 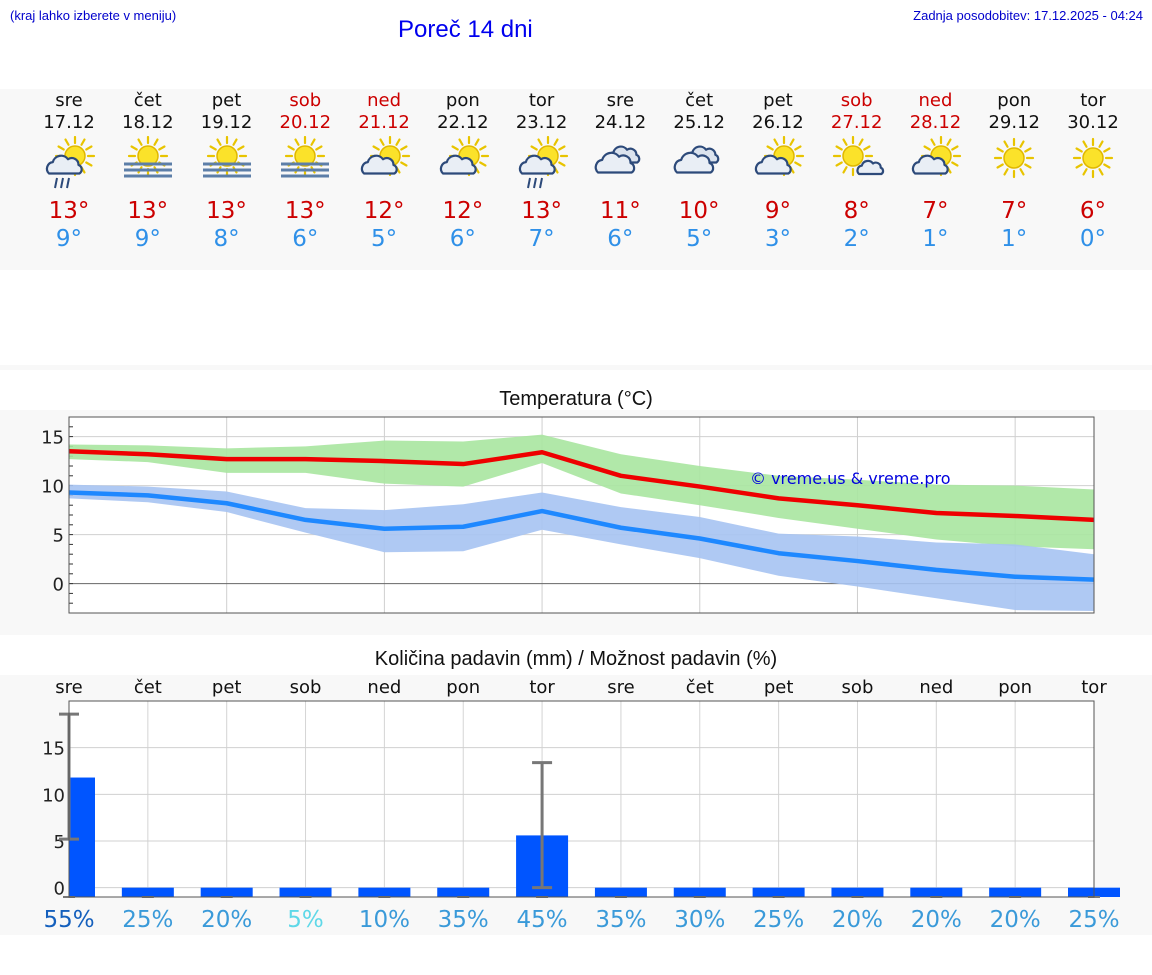 What do you see at coordinates (465, 29) in the screenshot?
I see `page-title: Poreč 14 dni` at bounding box center [465, 29].